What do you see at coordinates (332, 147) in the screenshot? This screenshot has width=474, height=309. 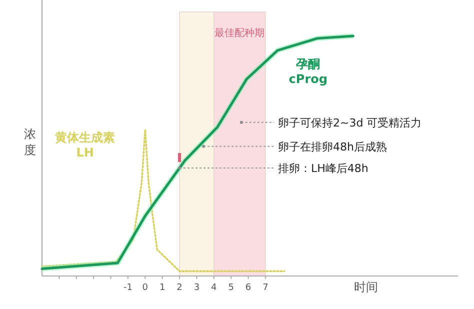 I see `annotation: 卵子在排卵48h后成熟` at bounding box center [332, 147].